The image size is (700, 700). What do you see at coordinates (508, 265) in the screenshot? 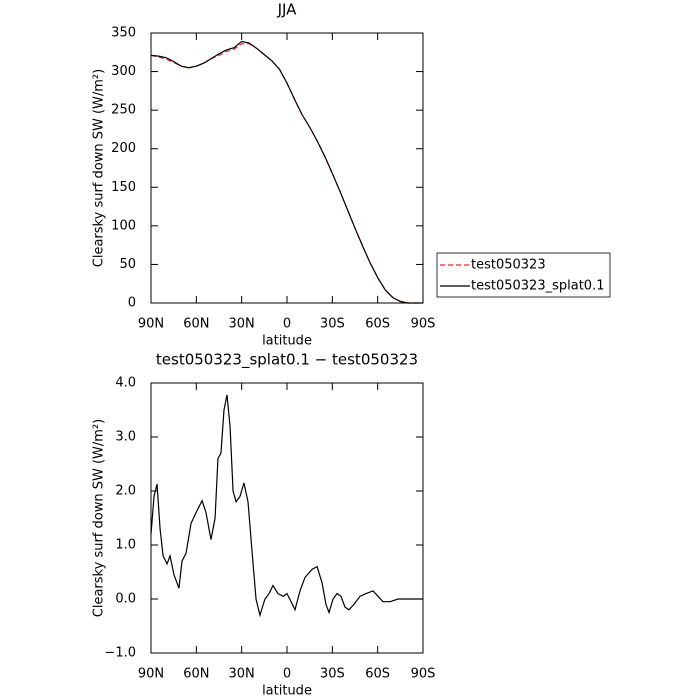
I see `legend-label: test050323` at bounding box center [508, 265].